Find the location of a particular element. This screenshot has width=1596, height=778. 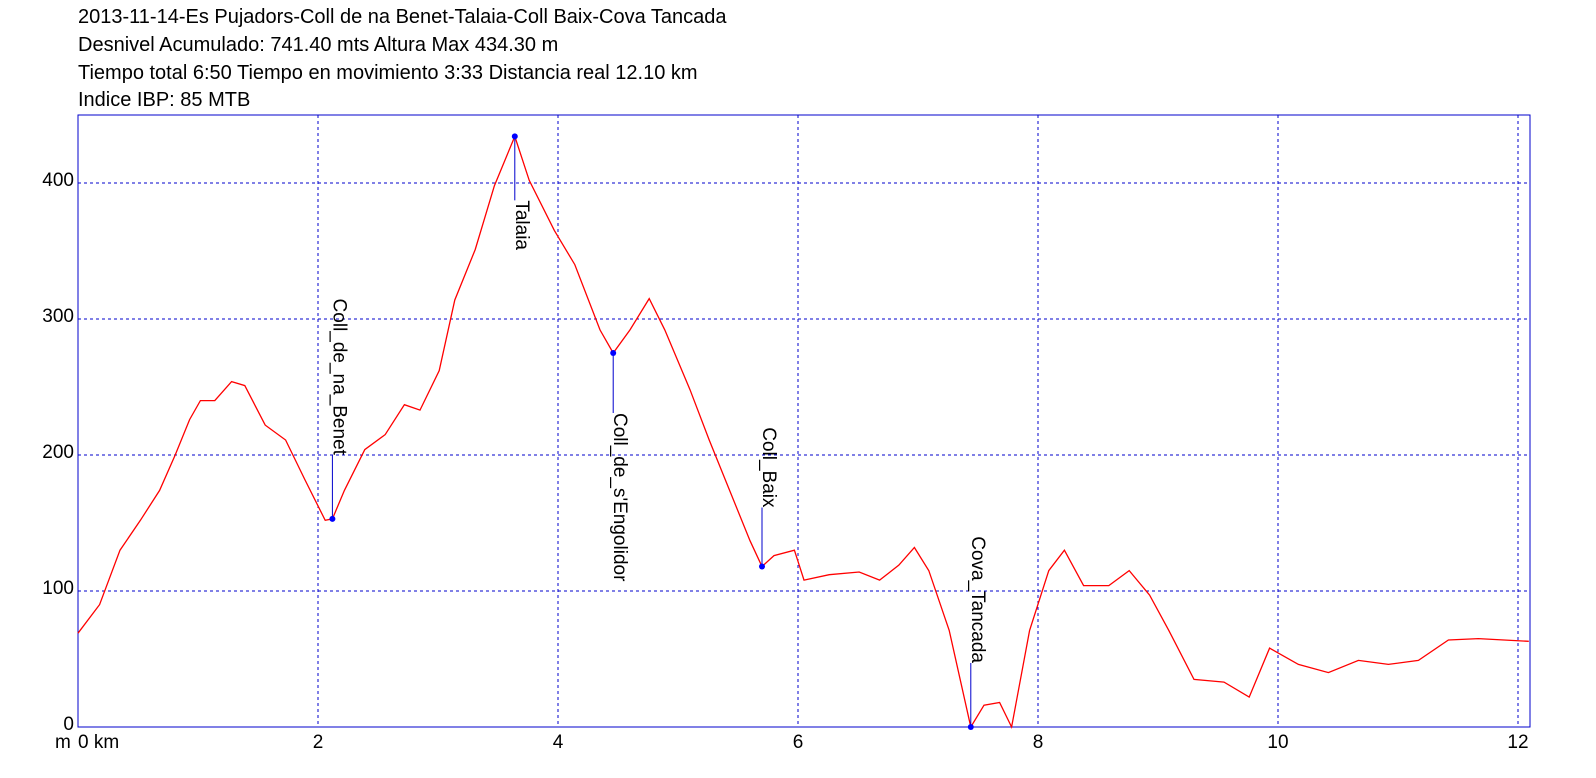

waypoint-label: Cova_Tancada is located at coordinates (977, 599).